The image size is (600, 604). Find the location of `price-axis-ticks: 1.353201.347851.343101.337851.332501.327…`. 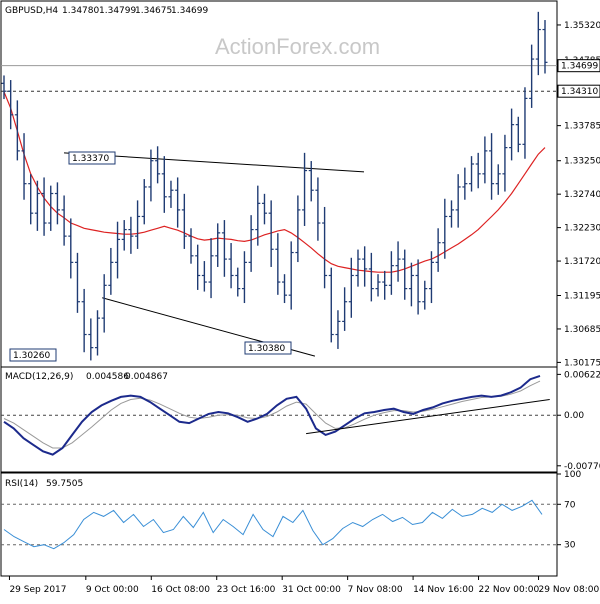

price-axis-ticks: 1.353201.347851.343101.337851.332501.327… is located at coordinates (578, 194).